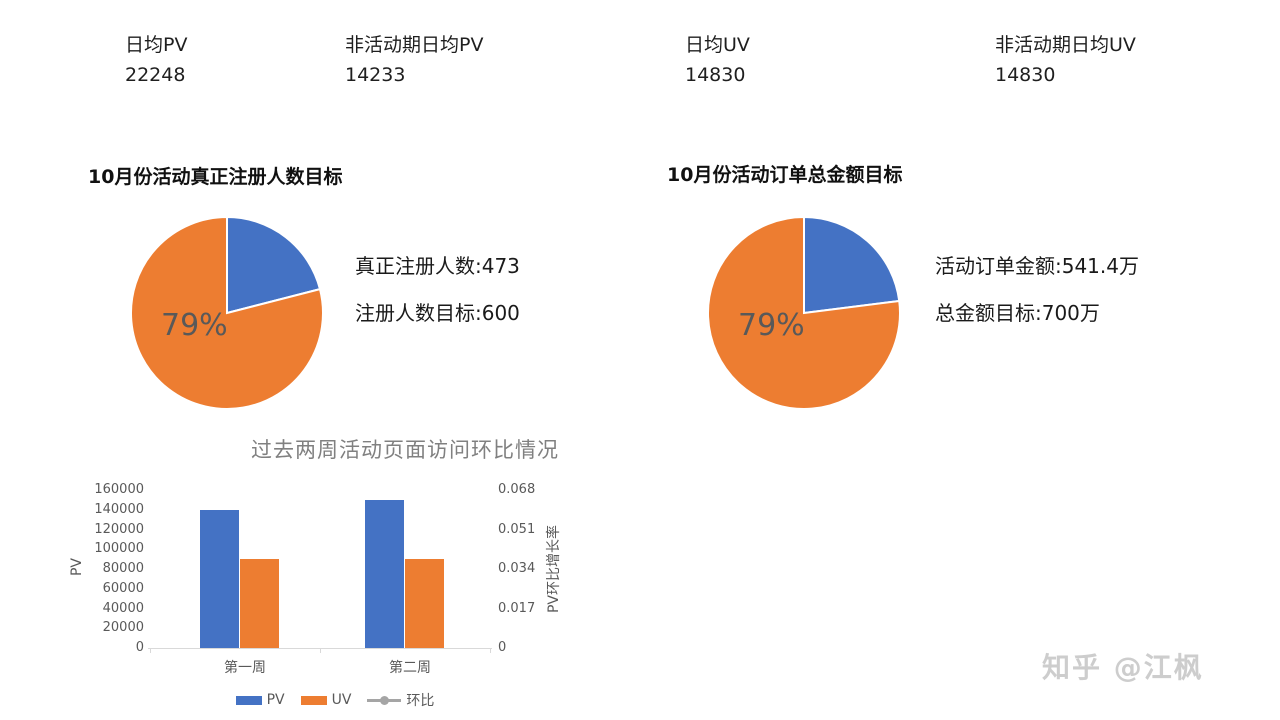  I want to click on pie-registrations-annotations: 真正注册人数:473 注册人数目标:600, so click(437, 297).